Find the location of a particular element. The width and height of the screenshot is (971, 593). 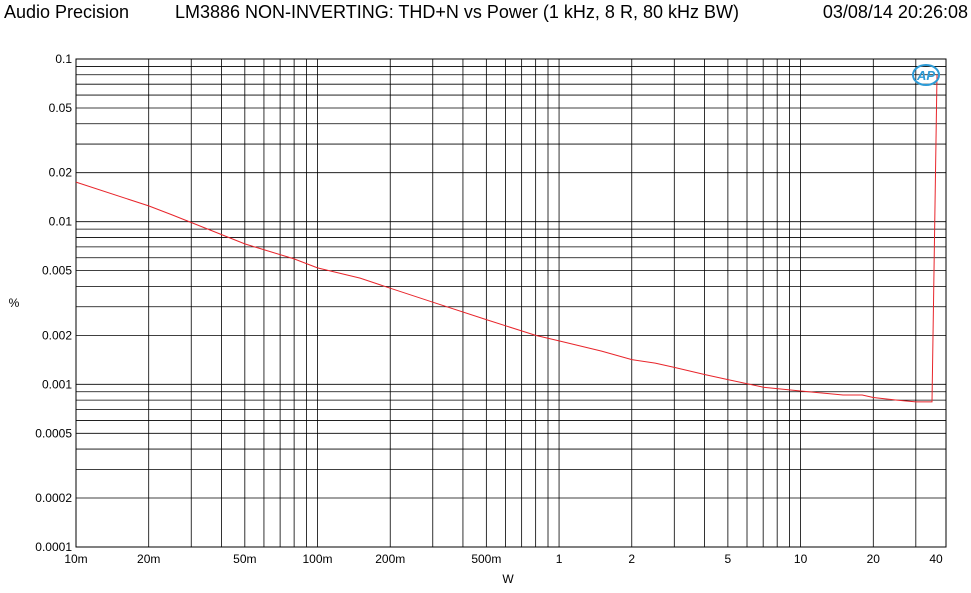

timestamp: 03/08/14 20:26:08 is located at coordinates (895, 12).